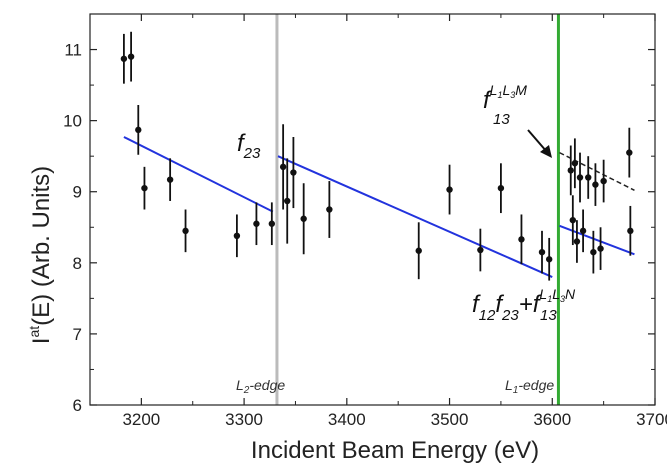 This screenshot has width=667, height=465. What do you see at coordinates (73, 50) in the screenshot?
I see `y-tick-label: 11` at bounding box center [73, 50].